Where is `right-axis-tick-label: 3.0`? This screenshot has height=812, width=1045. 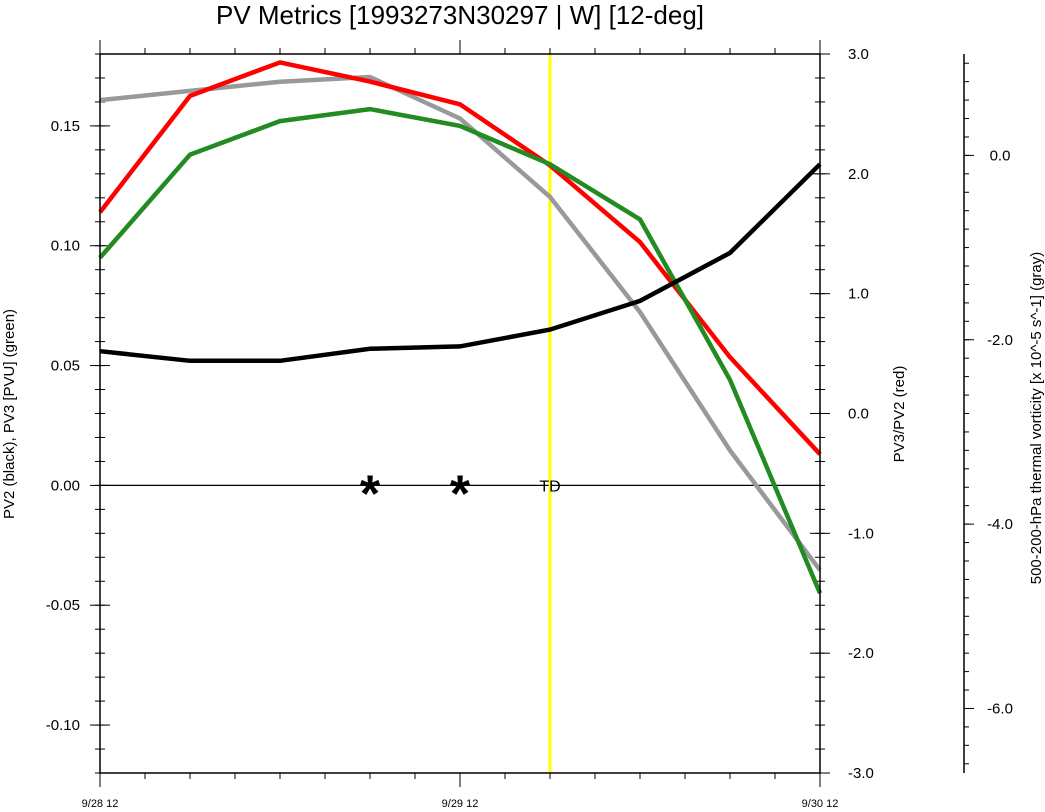
right-axis-tick-label: 3.0 is located at coordinates (858, 54).